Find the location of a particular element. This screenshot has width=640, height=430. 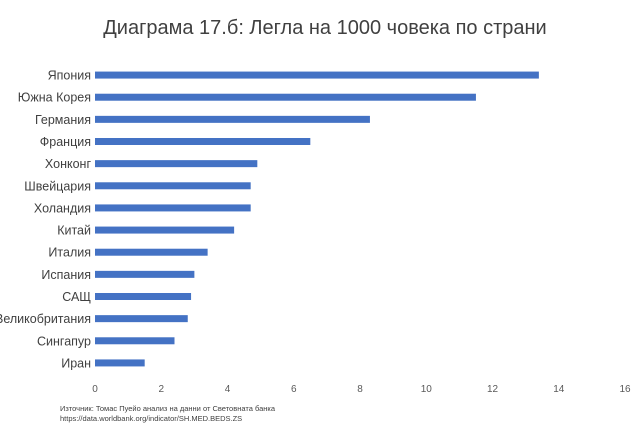

x-tick-label: 8 is located at coordinates (360, 389).